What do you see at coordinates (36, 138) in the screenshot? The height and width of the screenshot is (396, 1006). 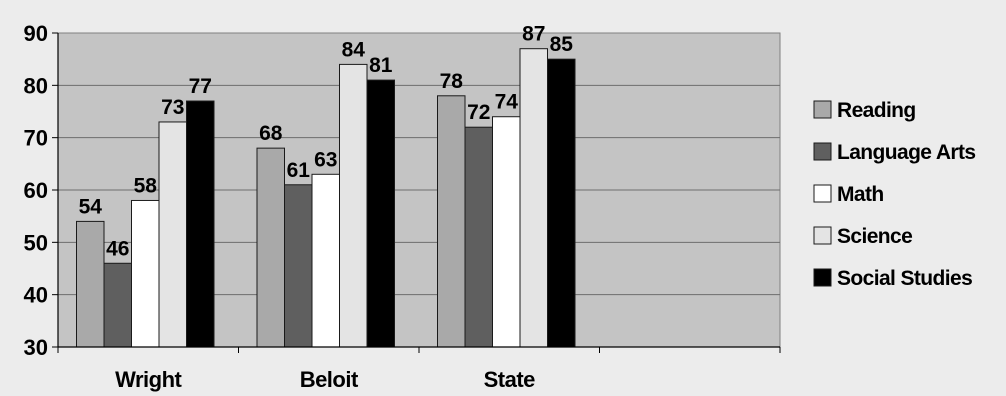 I see `y-tick-label: 70` at bounding box center [36, 138].